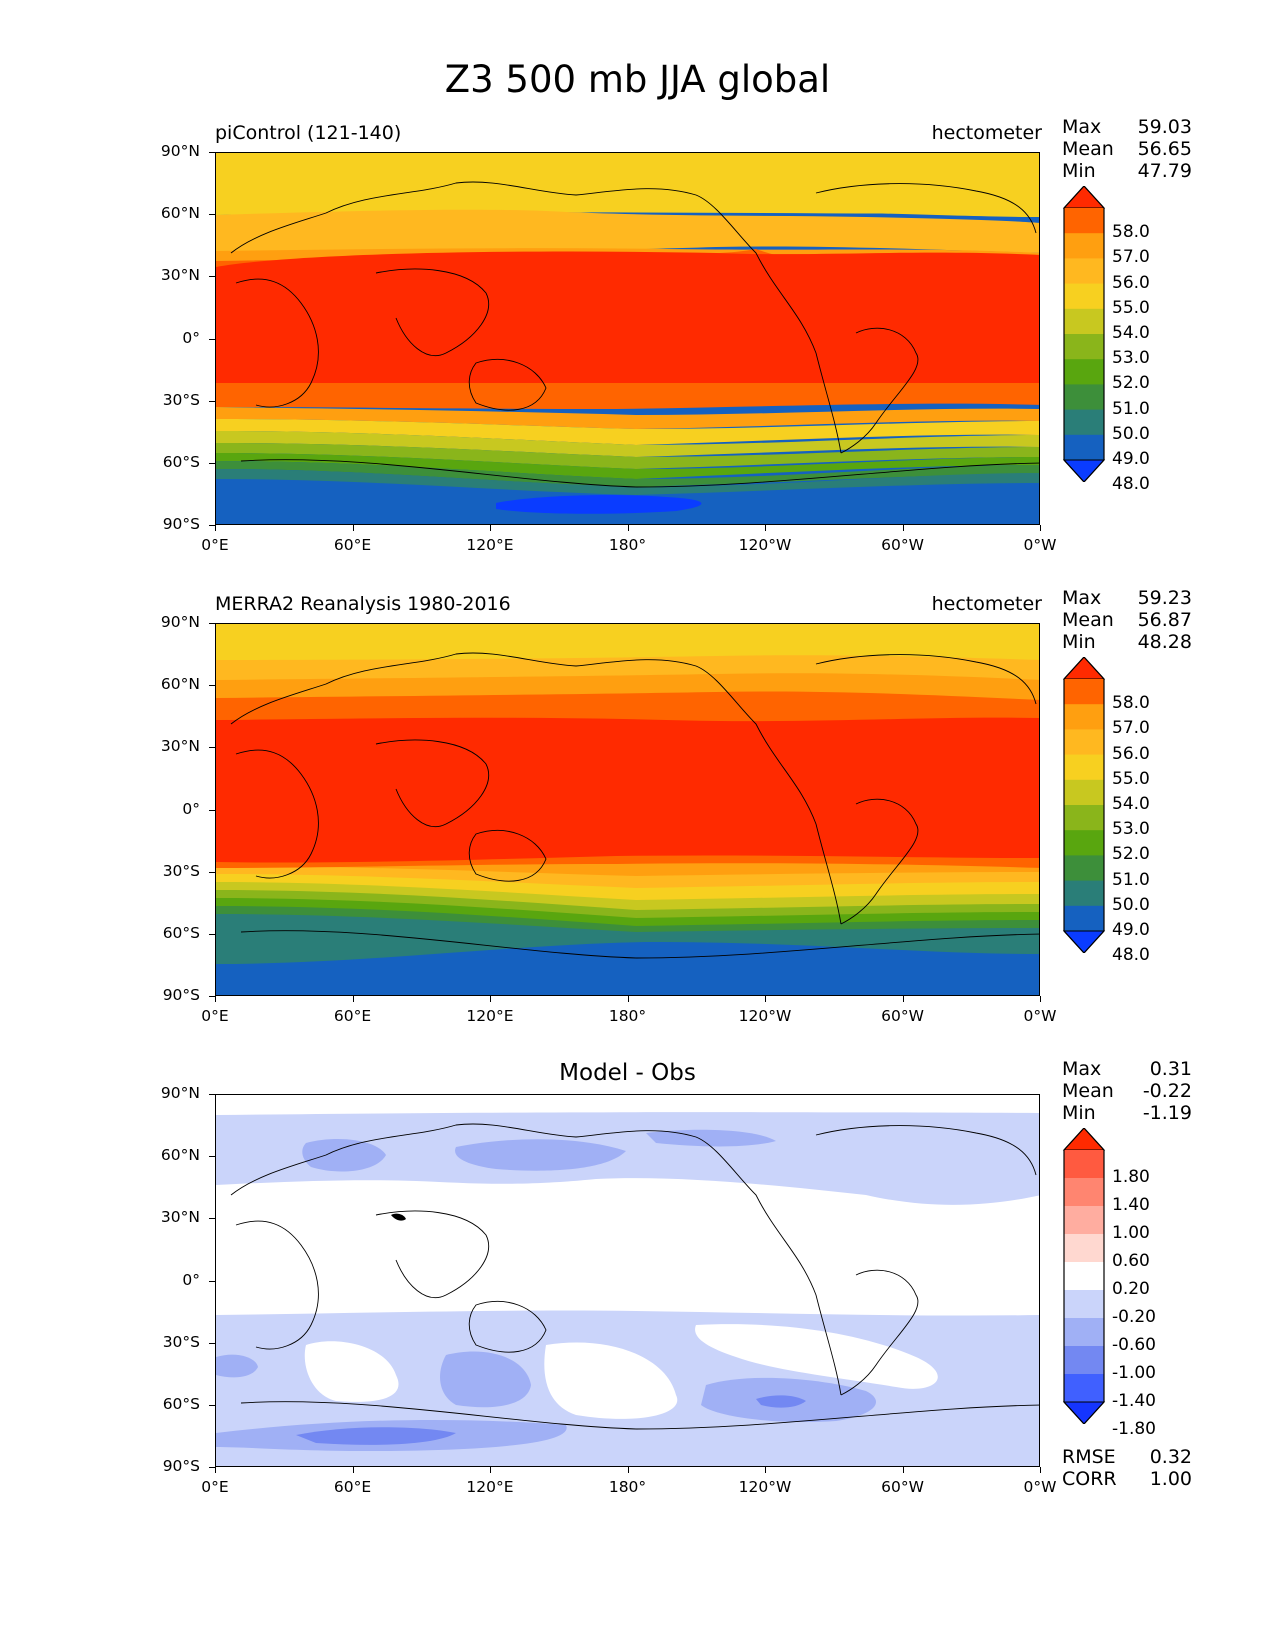 This screenshot has width=1275, height=1650. Describe the element at coordinates (1131, 1289) in the screenshot. I see `colorbar-label: 0.20` at that location.